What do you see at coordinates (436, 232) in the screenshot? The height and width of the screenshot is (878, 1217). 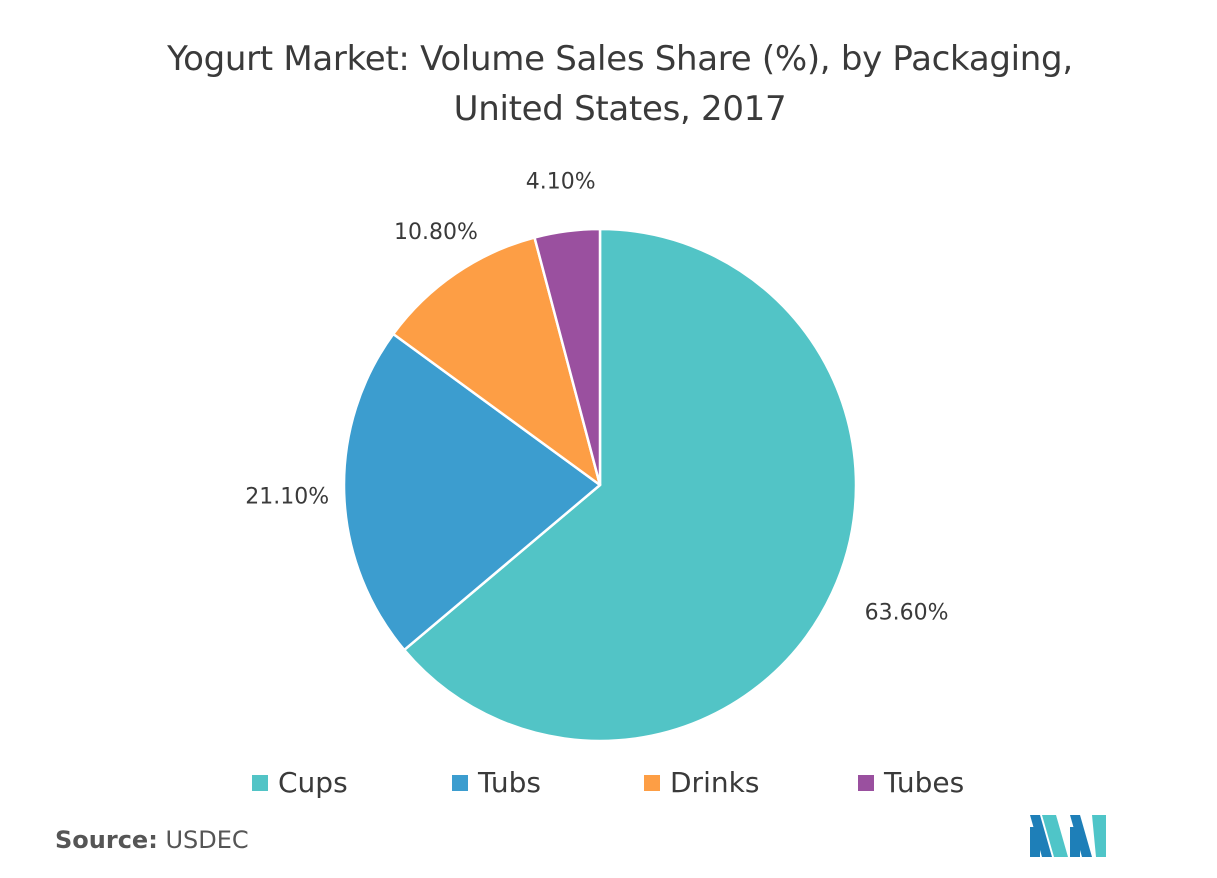 I see `data-label-drinks: 10.80%` at bounding box center [436, 232].